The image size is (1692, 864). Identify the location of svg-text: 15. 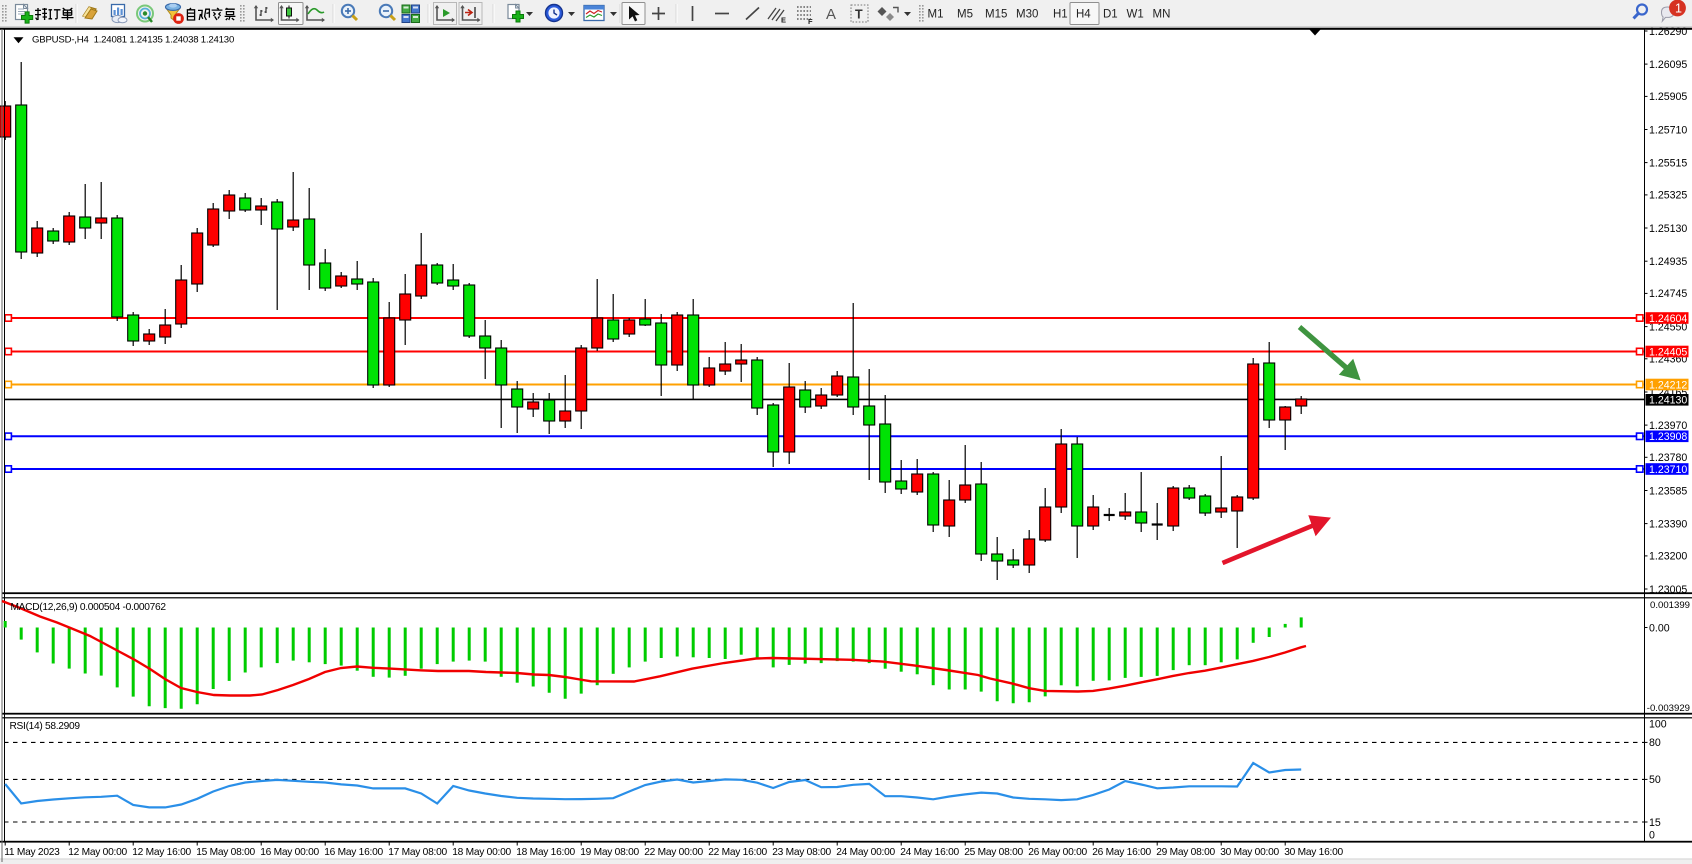
(1655, 823).